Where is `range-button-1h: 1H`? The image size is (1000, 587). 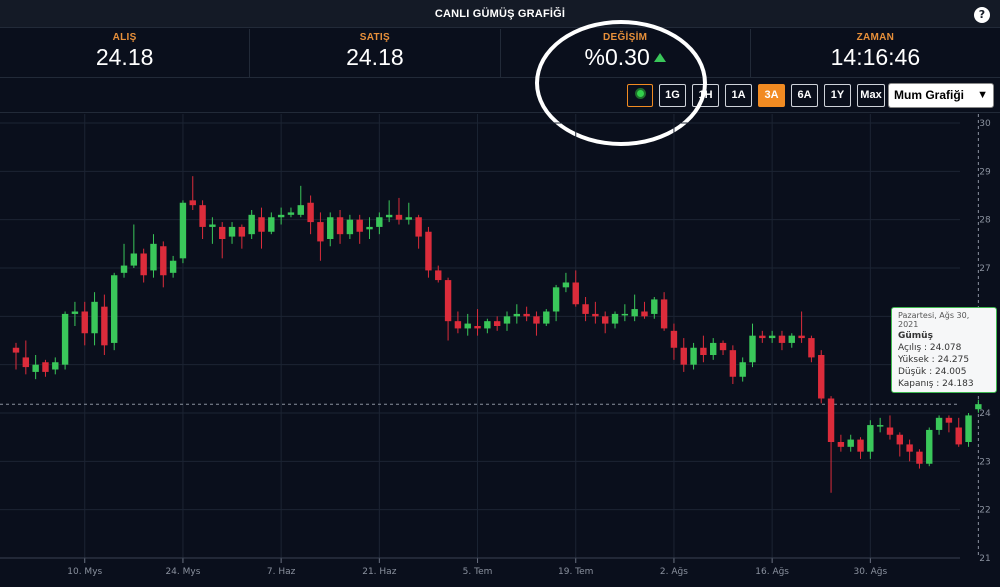 range-button-1h: 1H is located at coordinates (705, 95).